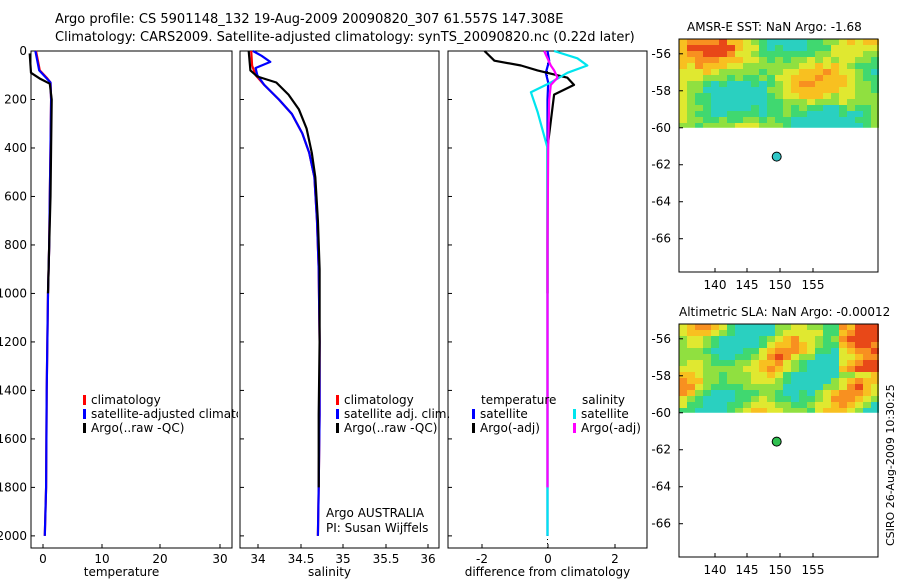  Describe the element at coordinates (13, 342) in the screenshot. I see `y-tick-label: 1200` at that location.